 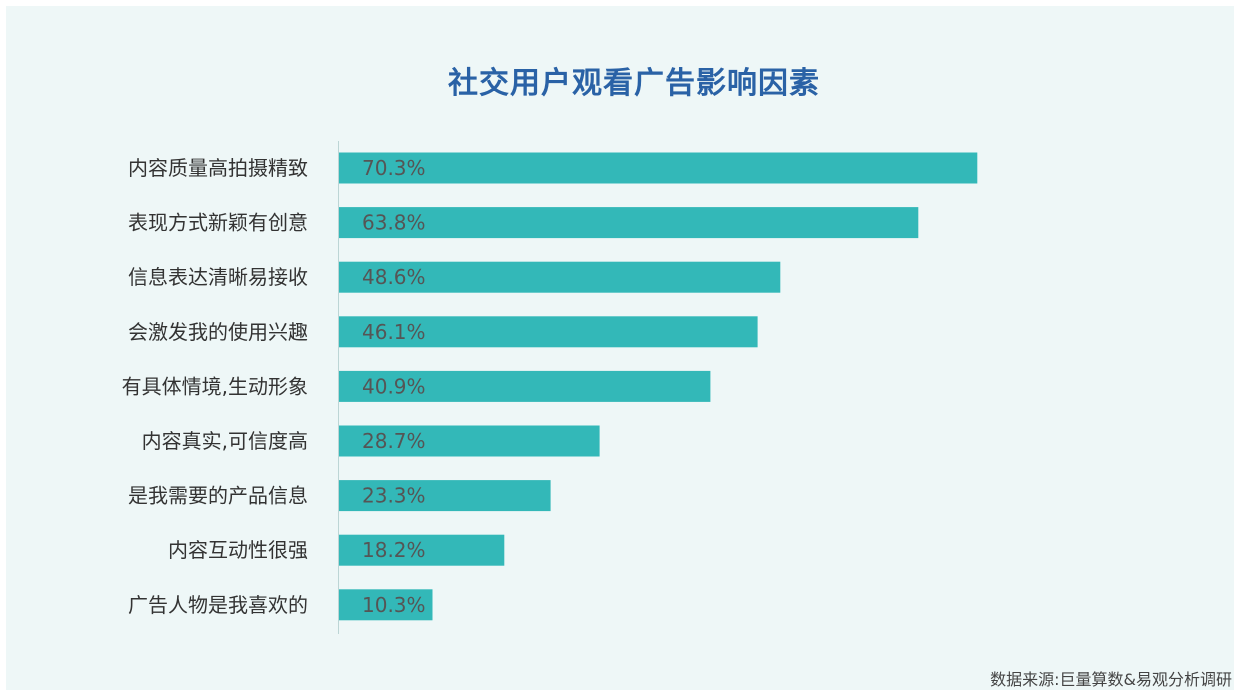 What do you see at coordinates (218, 168) in the screenshot?
I see `category-label-1: 内容质量高拍摄精致` at bounding box center [218, 168].